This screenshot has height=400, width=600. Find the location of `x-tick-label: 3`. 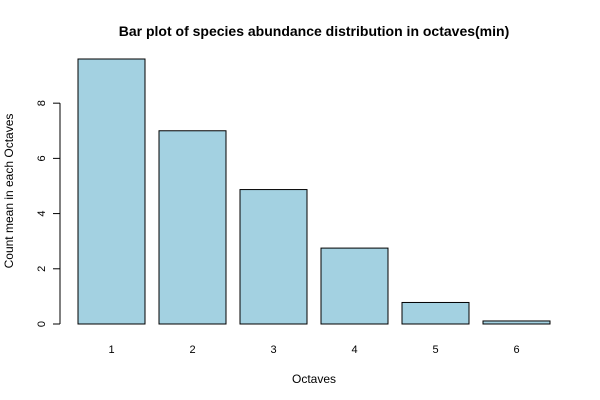

x-tick-label: 3 is located at coordinates (273, 350).